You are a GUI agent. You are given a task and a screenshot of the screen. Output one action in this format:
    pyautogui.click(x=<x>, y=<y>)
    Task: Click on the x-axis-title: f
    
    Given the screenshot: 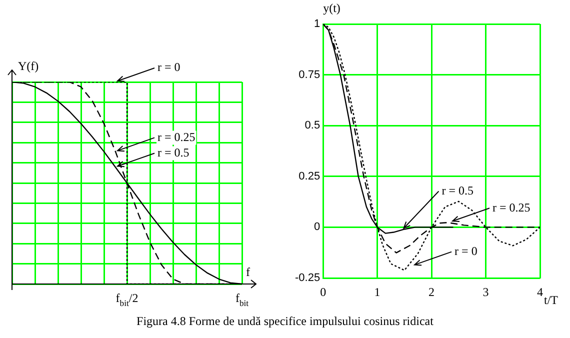 What is the action you would take?
    pyautogui.click(x=248, y=272)
    